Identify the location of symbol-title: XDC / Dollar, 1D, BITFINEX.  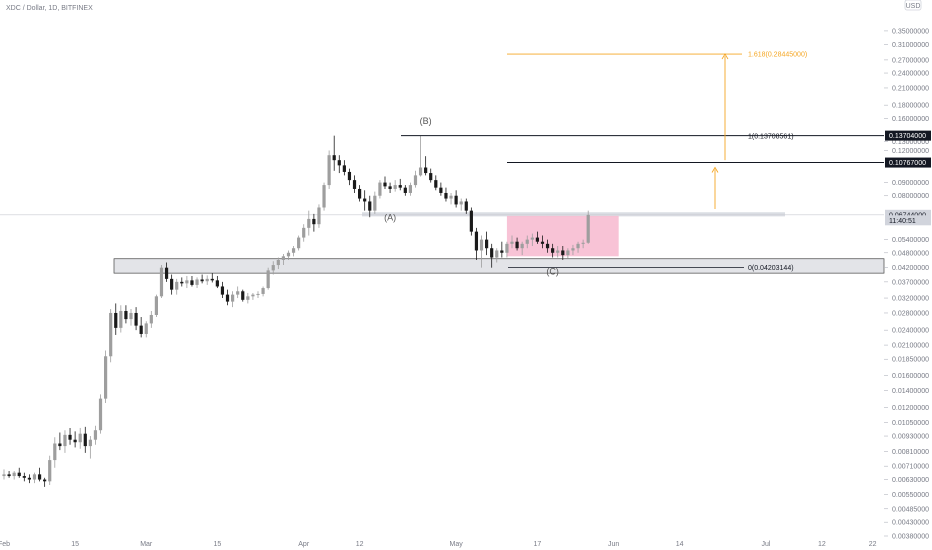
(49, 8).